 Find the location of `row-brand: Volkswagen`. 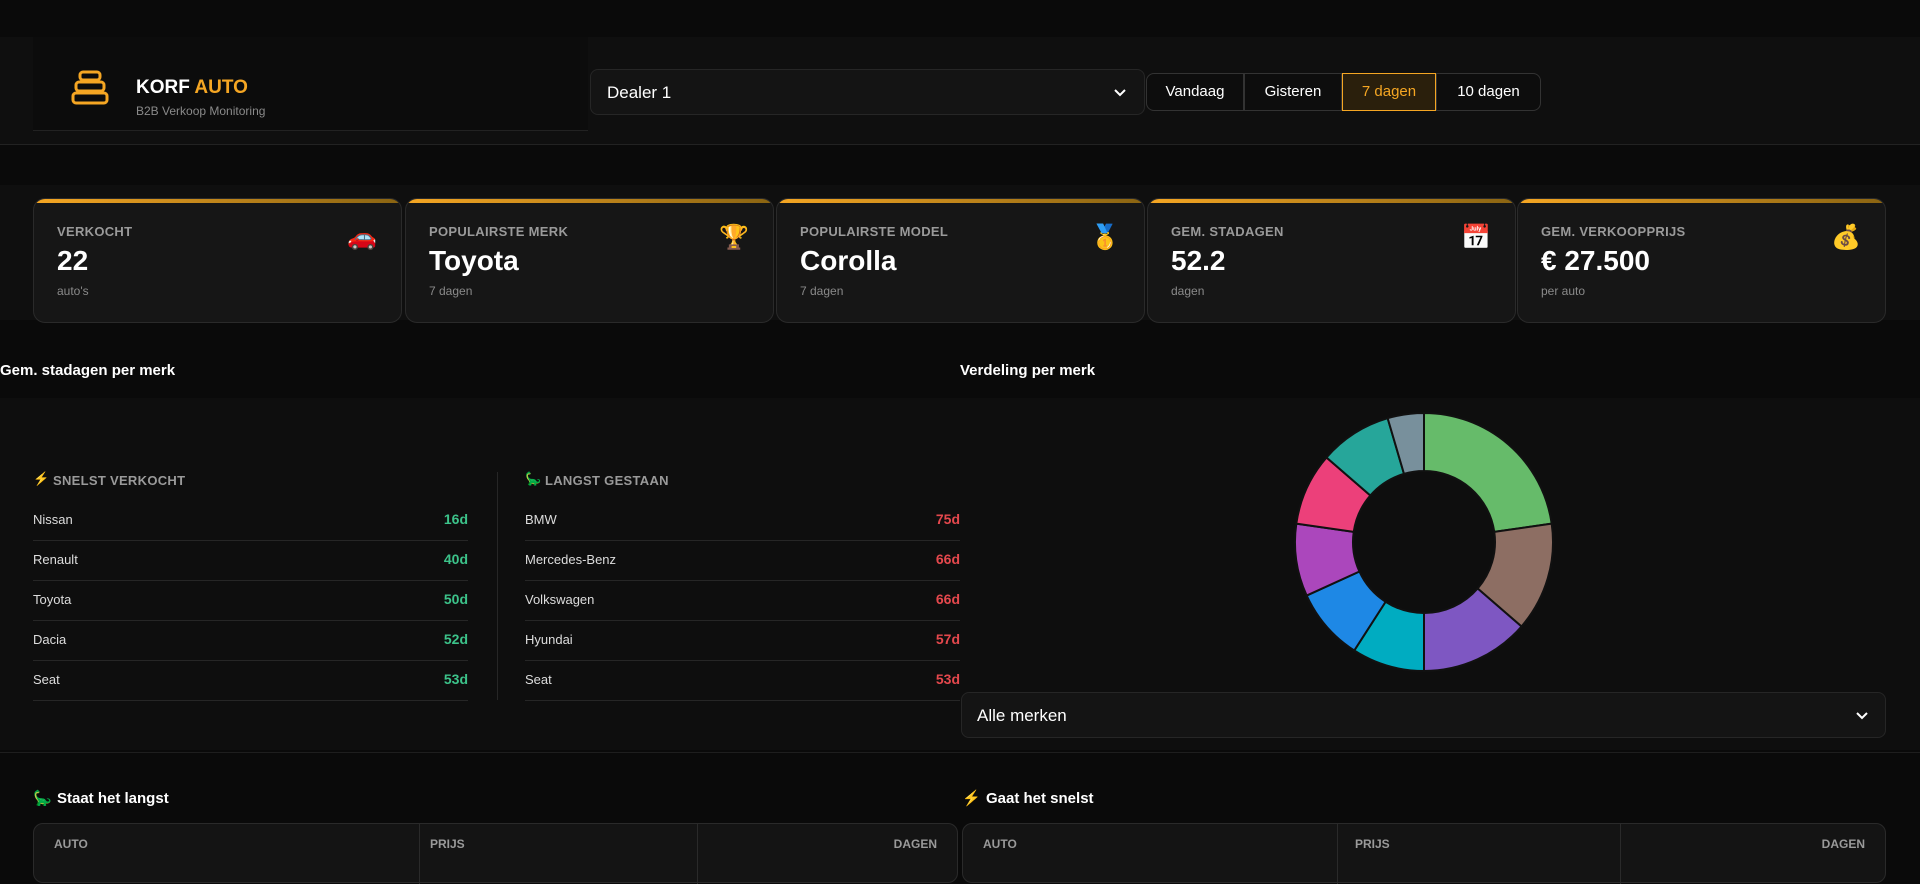

row-brand: Volkswagen is located at coordinates (560, 599).